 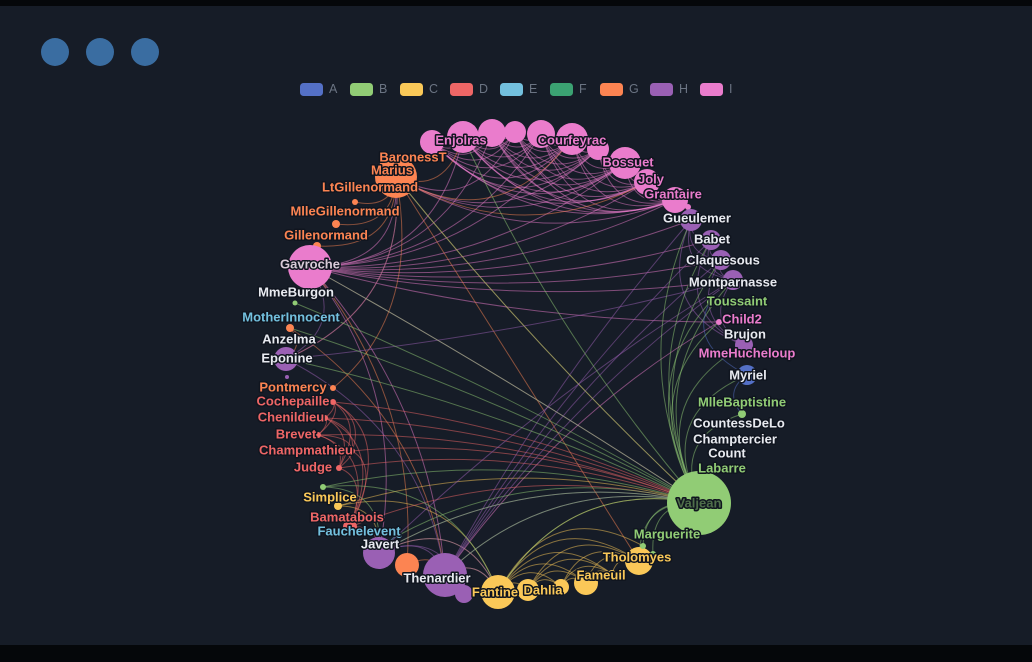 I want to click on graph-node-judge_dot, so click(x=339, y=468).